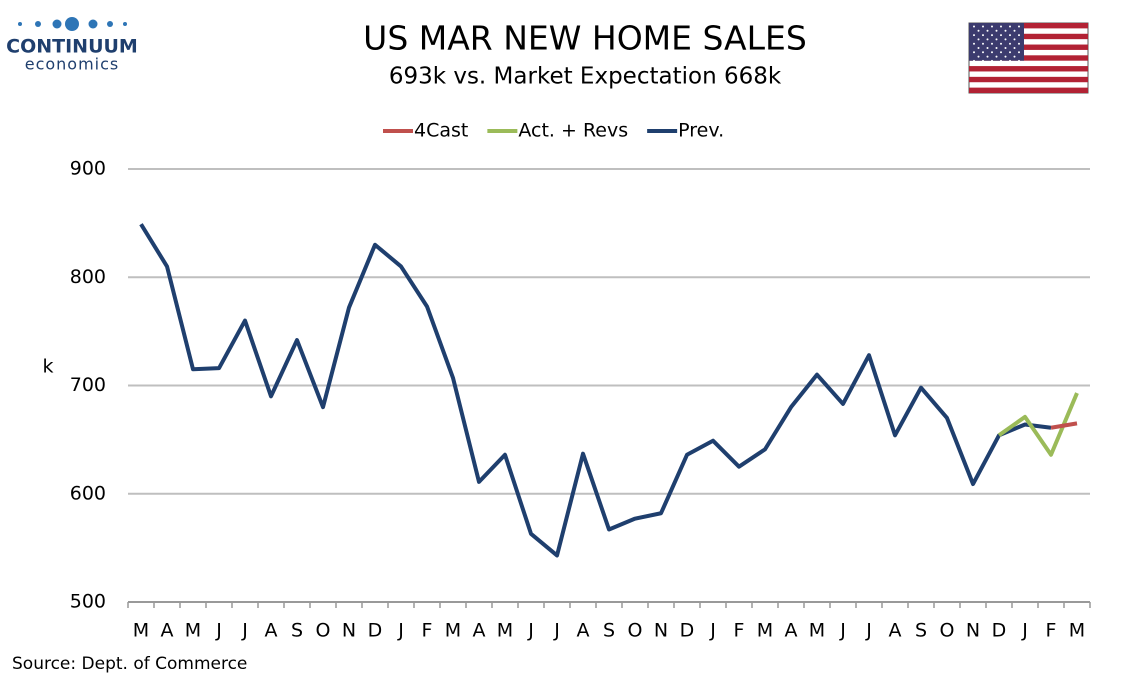 Image resolution: width=1134 pixels, height=680 pixels. What do you see at coordinates (585, 38) in the screenshot?
I see `chart-title: US MAR NEW HOME SALES` at bounding box center [585, 38].